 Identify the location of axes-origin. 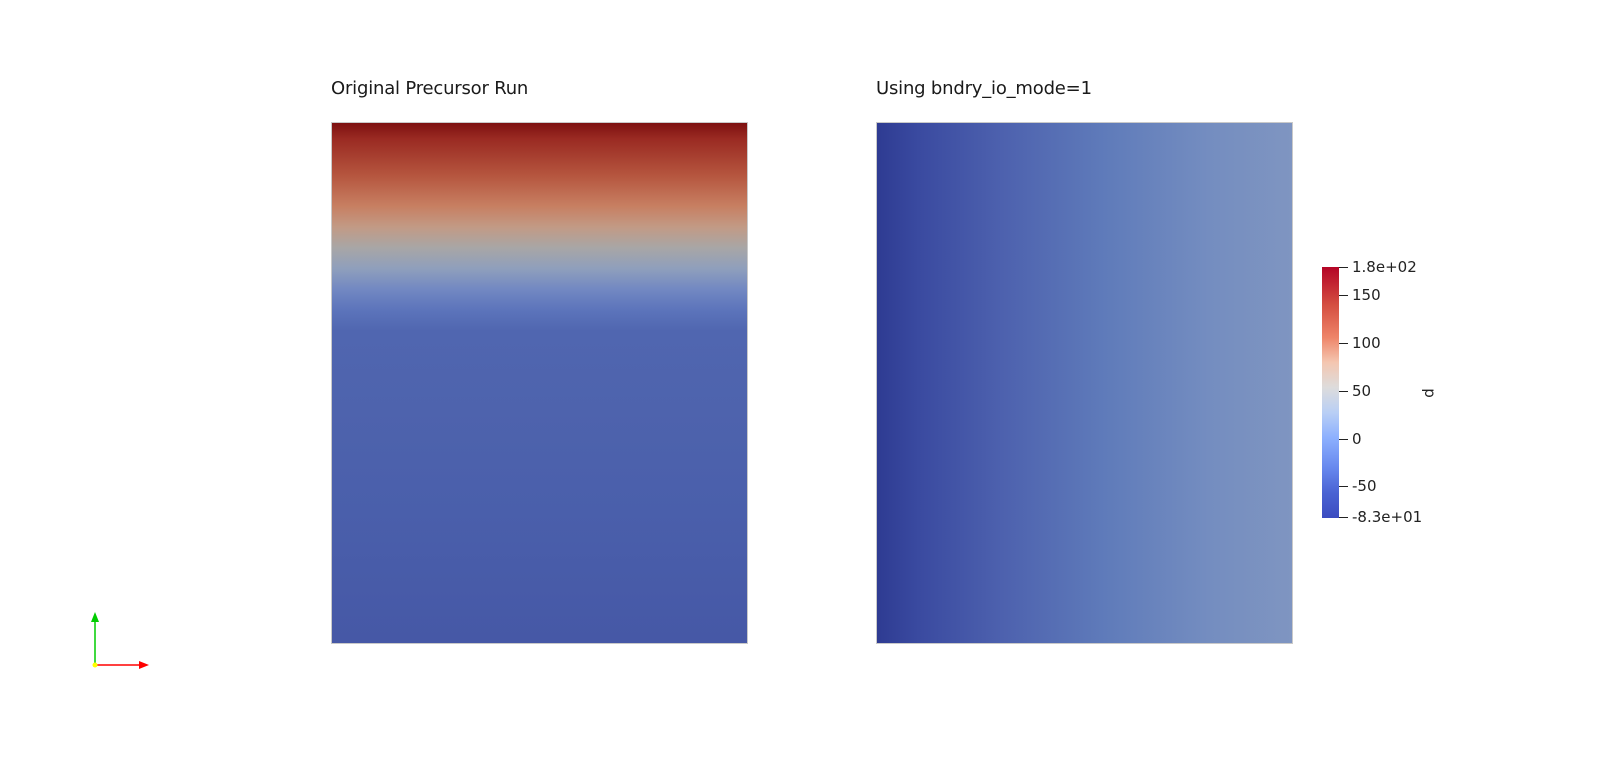
(95, 665).